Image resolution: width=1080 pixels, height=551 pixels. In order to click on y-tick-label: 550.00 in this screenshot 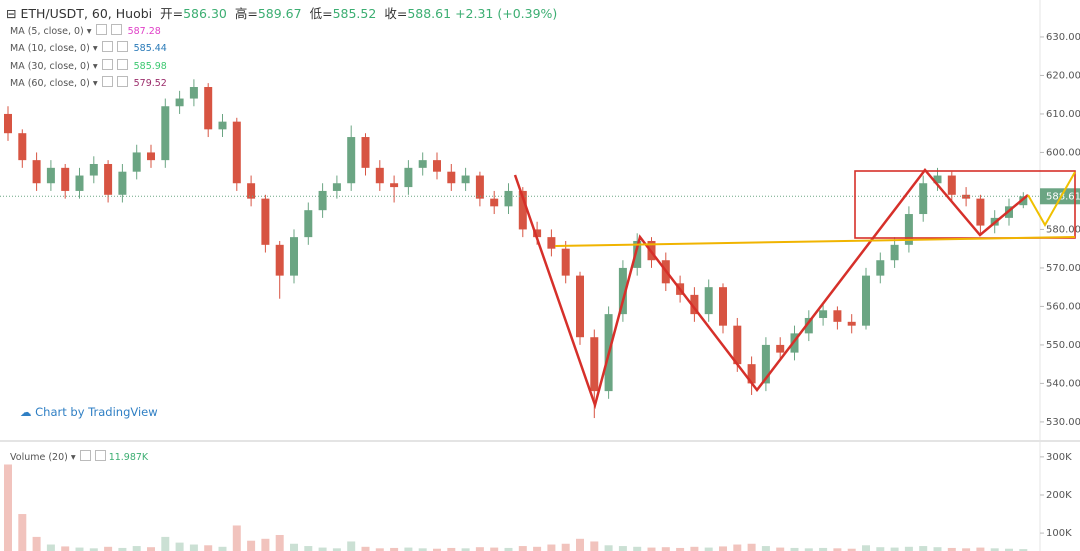, I will do `click(1063, 345)`.